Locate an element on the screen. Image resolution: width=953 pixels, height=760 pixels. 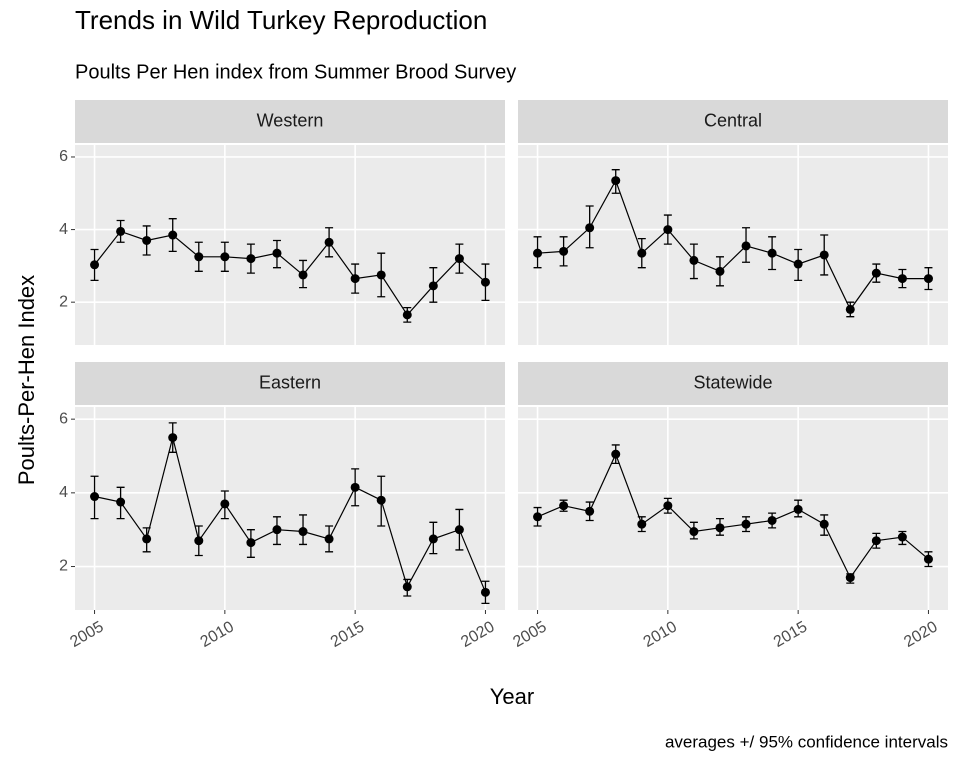
panel-title: Statewide is located at coordinates (732, 382).